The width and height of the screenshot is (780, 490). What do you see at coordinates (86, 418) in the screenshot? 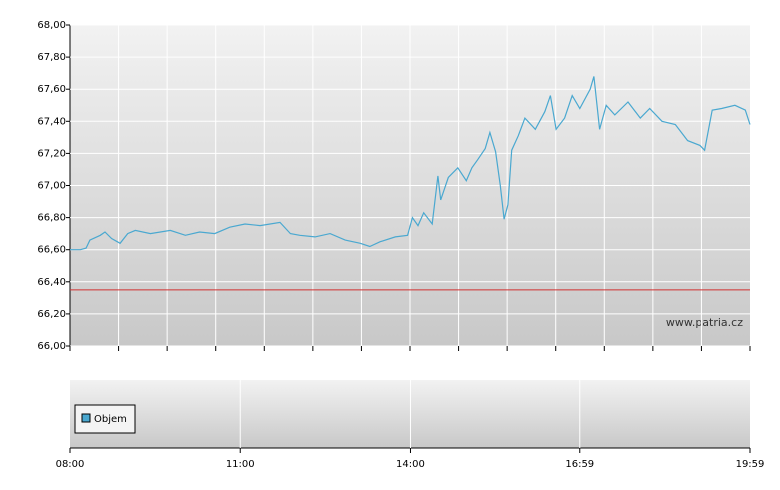
I see `legend-swatch` at bounding box center [86, 418].